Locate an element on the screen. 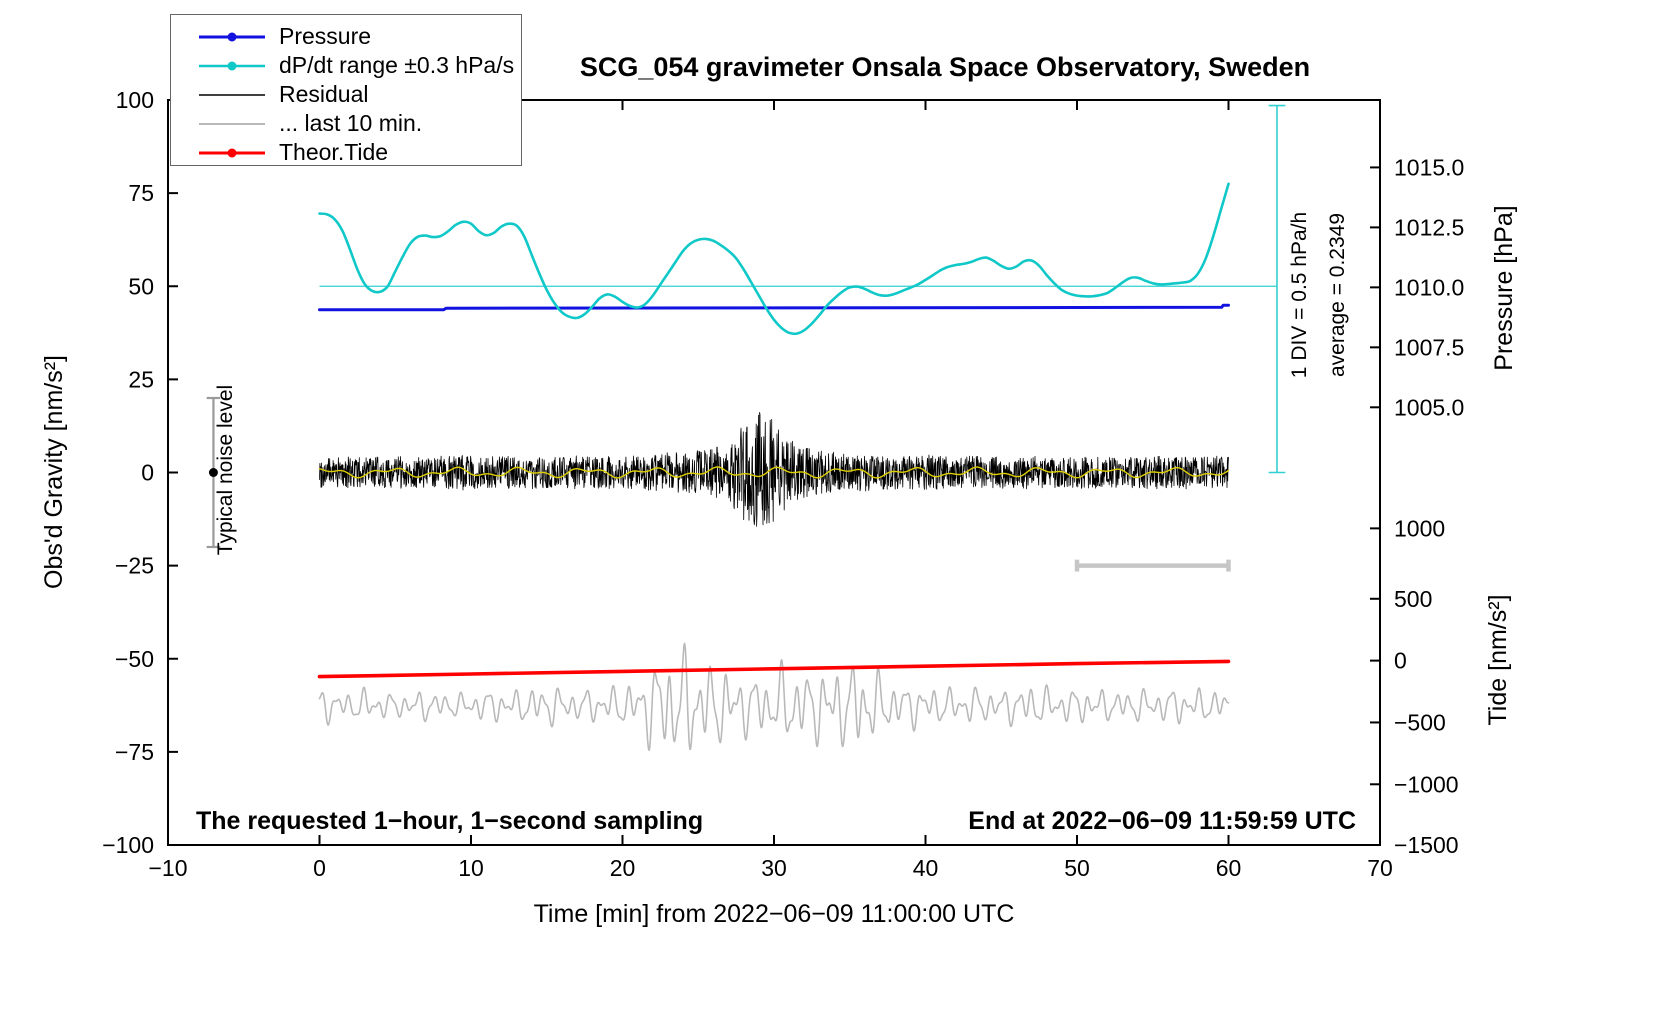 The image size is (1676, 1020). legend-label: ... last 10 min. is located at coordinates (351, 123).